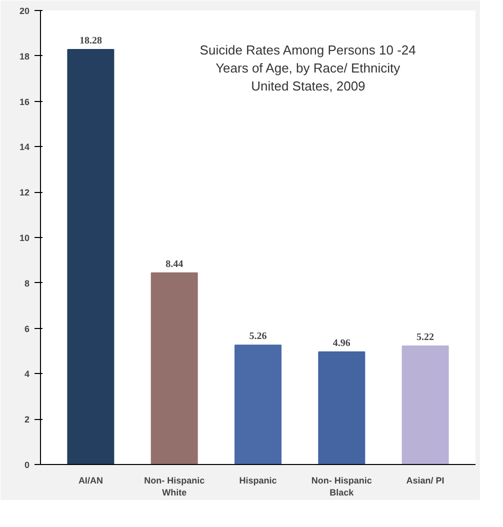  I want to click on data-label: 8.44, so click(175, 264).